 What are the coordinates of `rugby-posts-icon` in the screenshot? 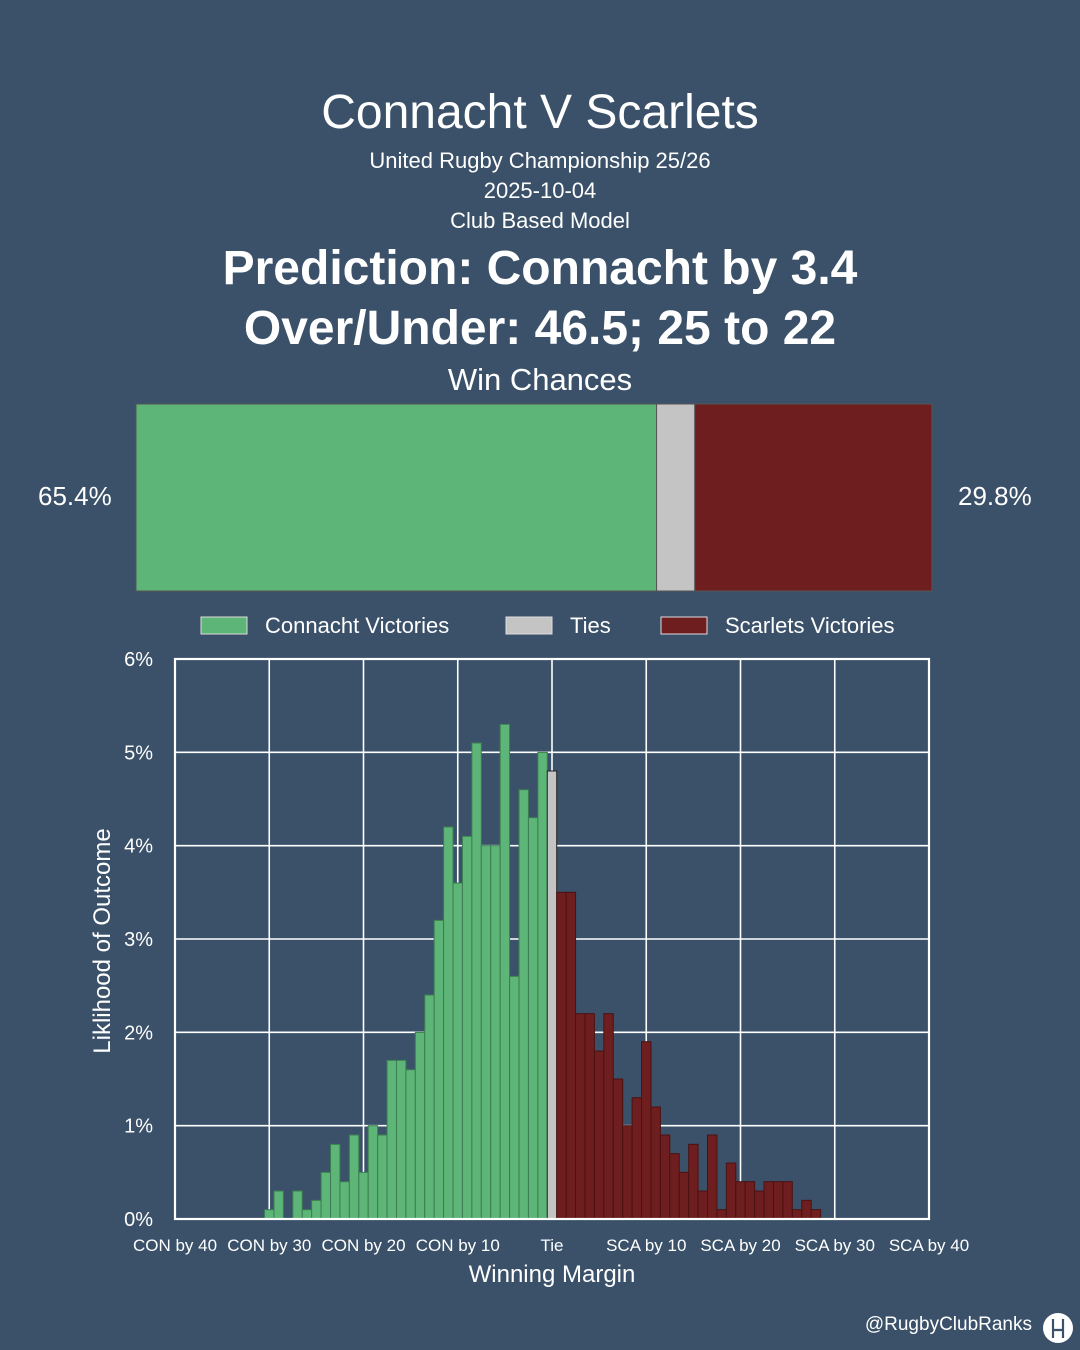 It's located at (1058, 1328).